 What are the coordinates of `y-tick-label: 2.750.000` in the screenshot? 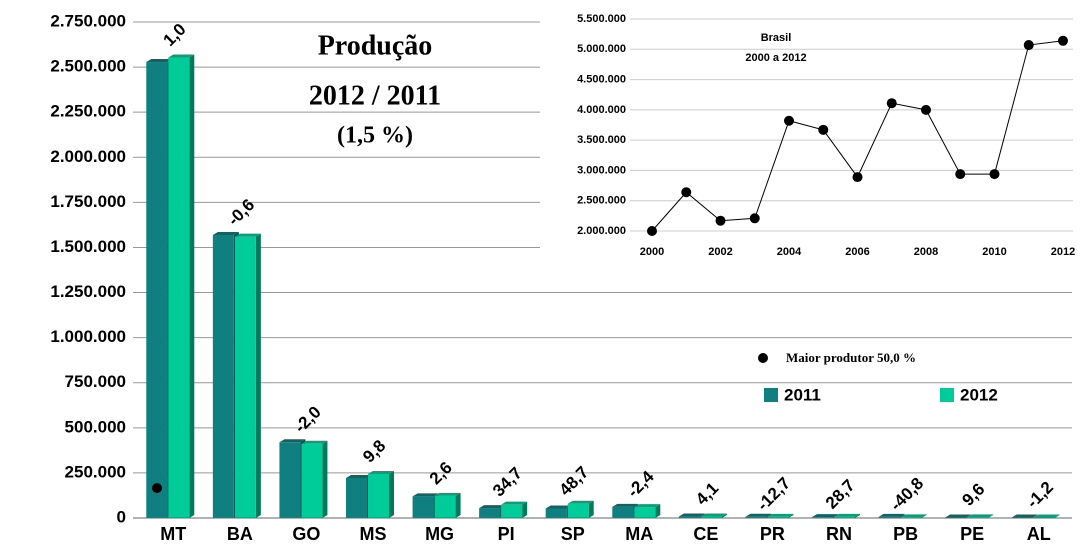 It's located at (88, 20).